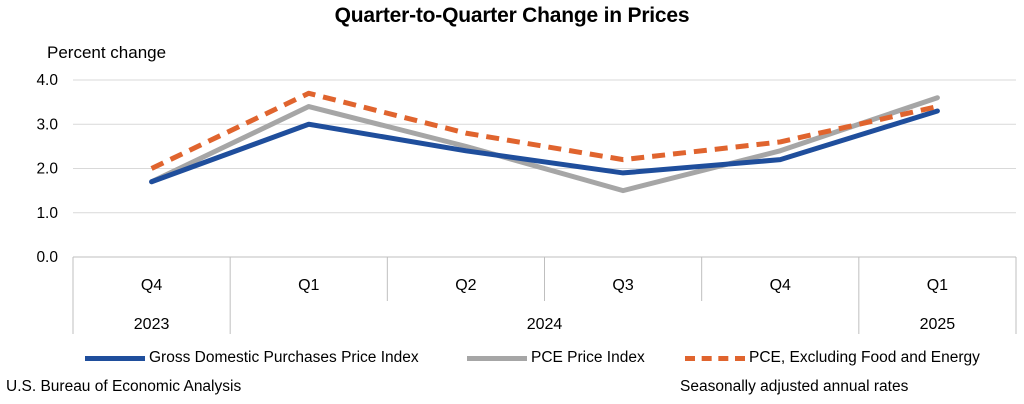 The image size is (1024, 404). I want to click on year-label: 2023, so click(152, 324).